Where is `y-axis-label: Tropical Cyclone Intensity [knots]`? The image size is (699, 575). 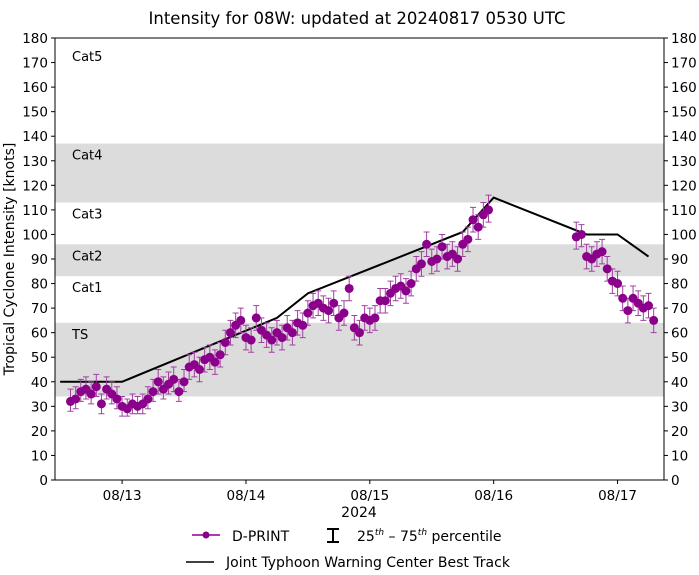 y-axis-label: Tropical Cyclone Intensity [knots] is located at coordinates (10, 260).